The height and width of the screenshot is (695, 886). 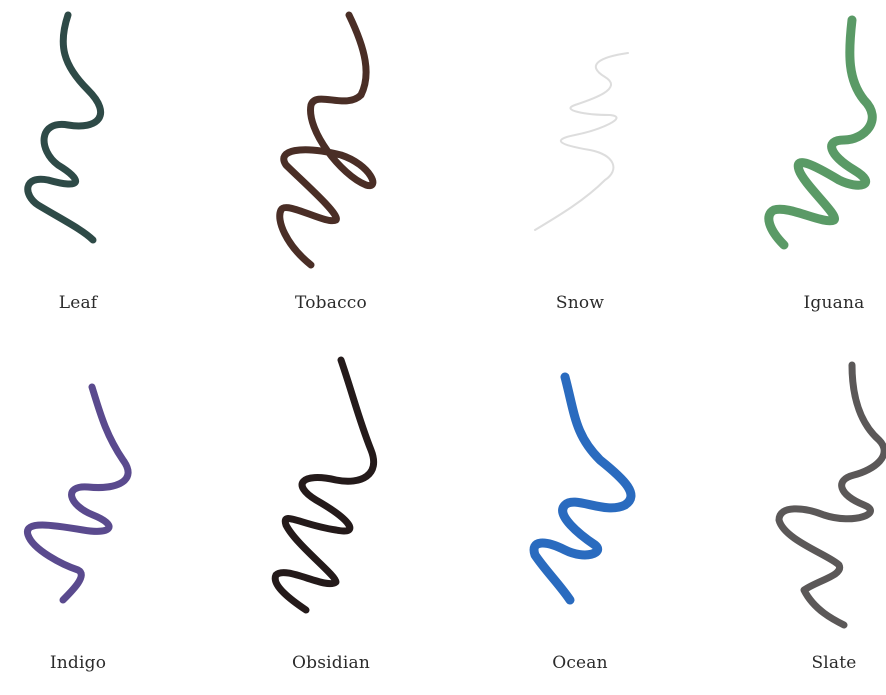 What do you see at coordinates (326, 140) in the screenshot?
I see `tobacco-stroke` at bounding box center [326, 140].